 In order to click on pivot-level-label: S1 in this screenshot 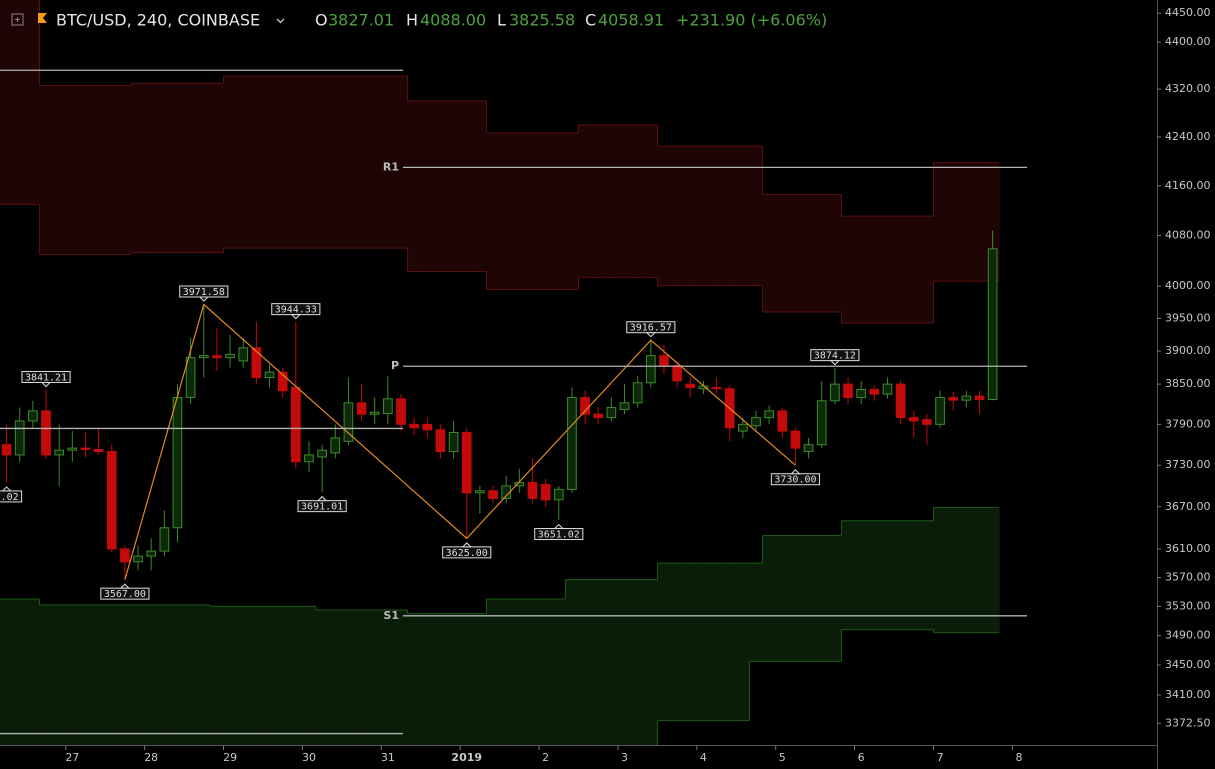, I will do `click(391, 615)`.